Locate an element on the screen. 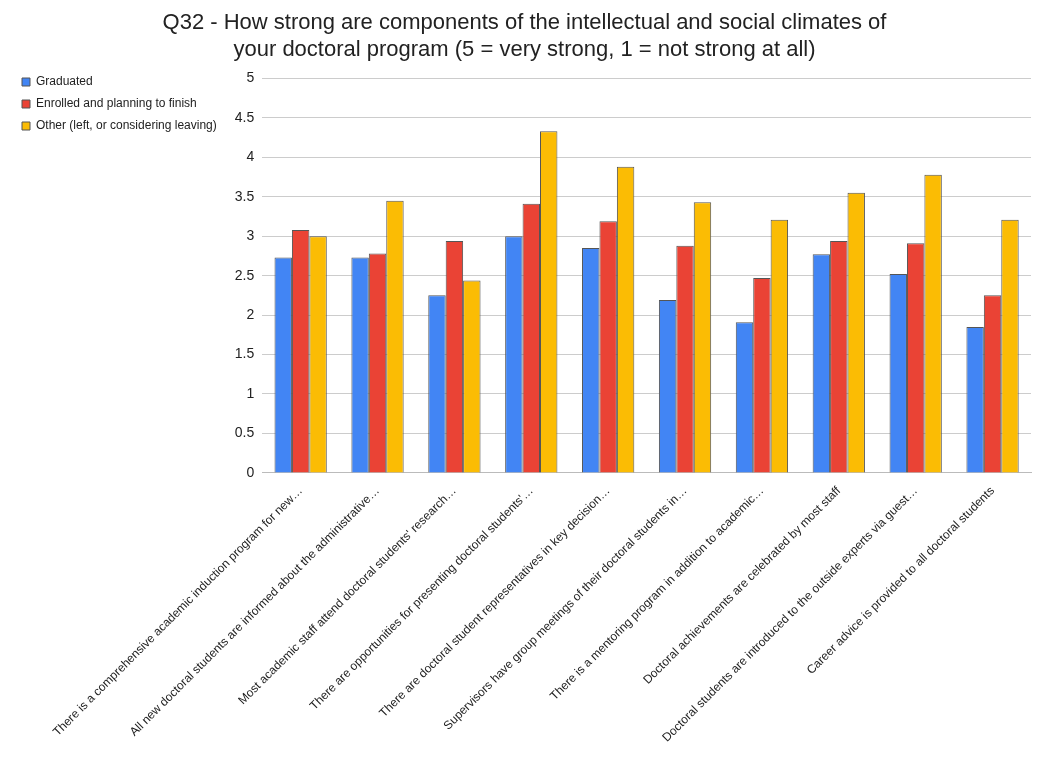 The height and width of the screenshot is (770, 1049). y-tick-label: 2.5 is located at coordinates (244, 274).